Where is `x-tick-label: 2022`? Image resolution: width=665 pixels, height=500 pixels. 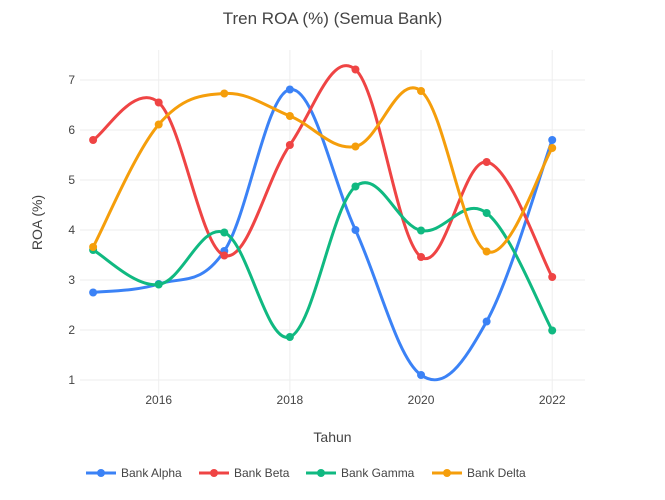 x-tick-label: 2022 is located at coordinates (552, 400).